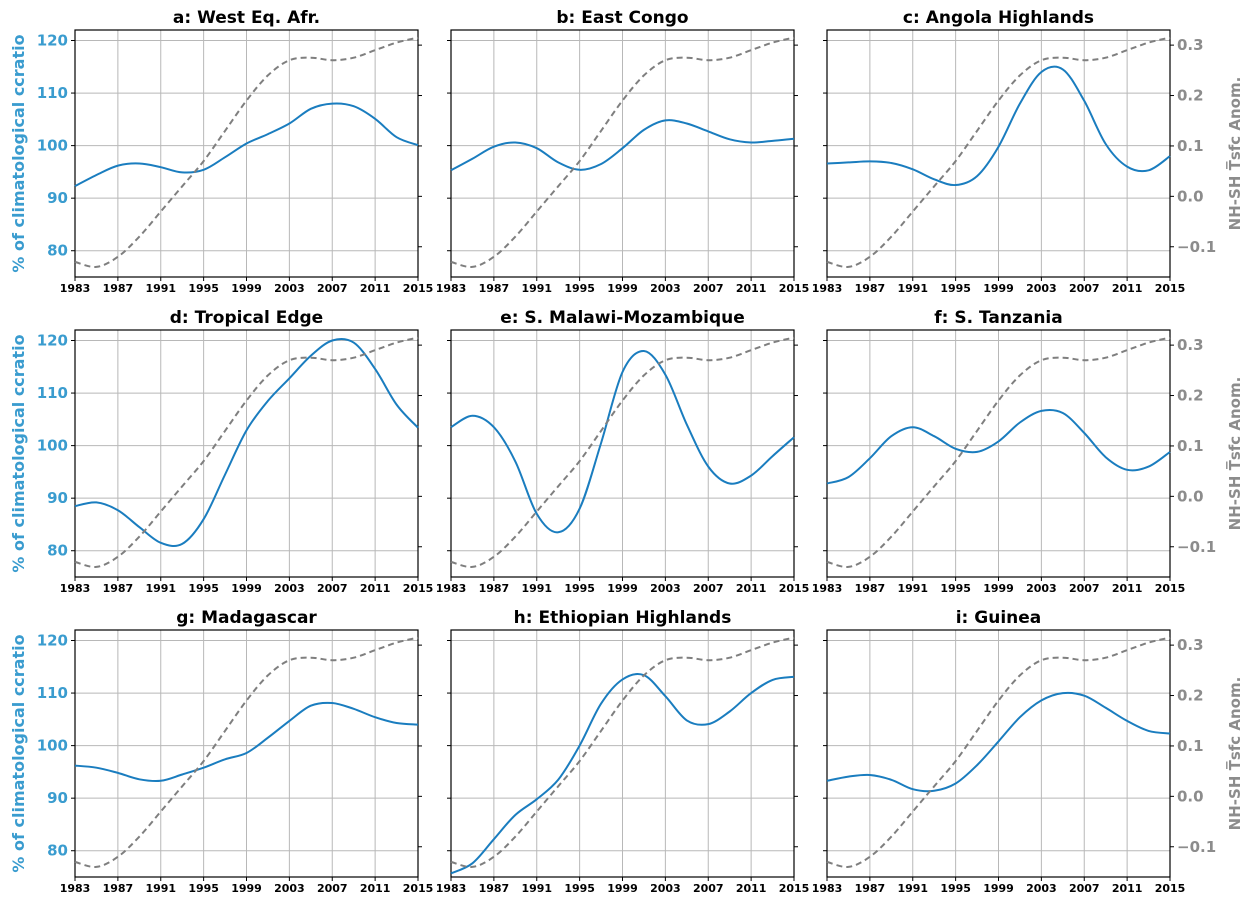 The image size is (1253, 903). What do you see at coordinates (623, 618) in the screenshot?
I see `panel-title: h: Ethiopian Highlands` at bounding box center [623, 618].